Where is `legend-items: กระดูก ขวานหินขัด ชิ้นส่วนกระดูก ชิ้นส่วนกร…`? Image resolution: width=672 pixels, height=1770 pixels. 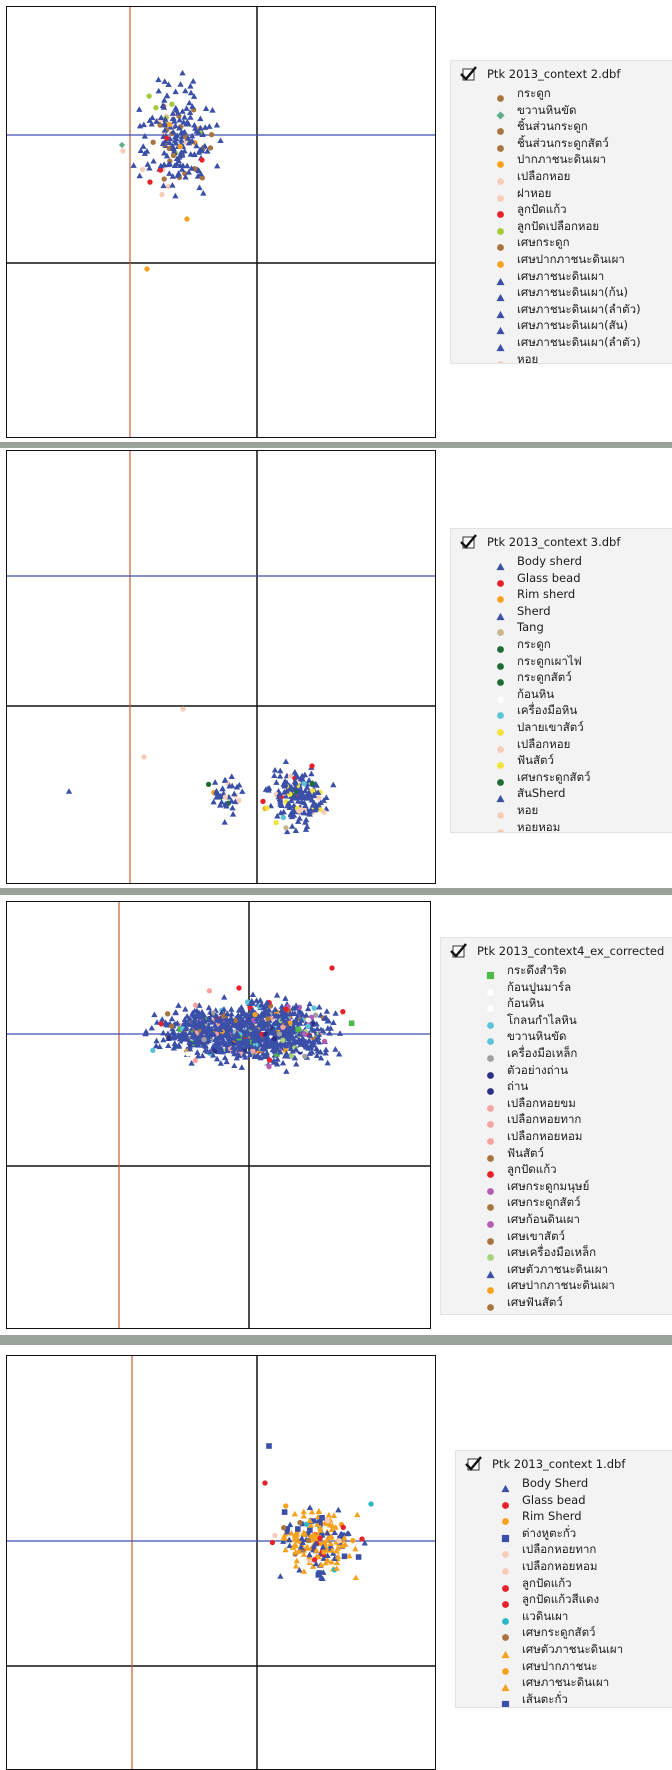 legend-items: กระดูก ขวานหินขัด ชิ้นส่วนกระดูก ชิ้นส่วนกร… is located at coordinates (561, 224).